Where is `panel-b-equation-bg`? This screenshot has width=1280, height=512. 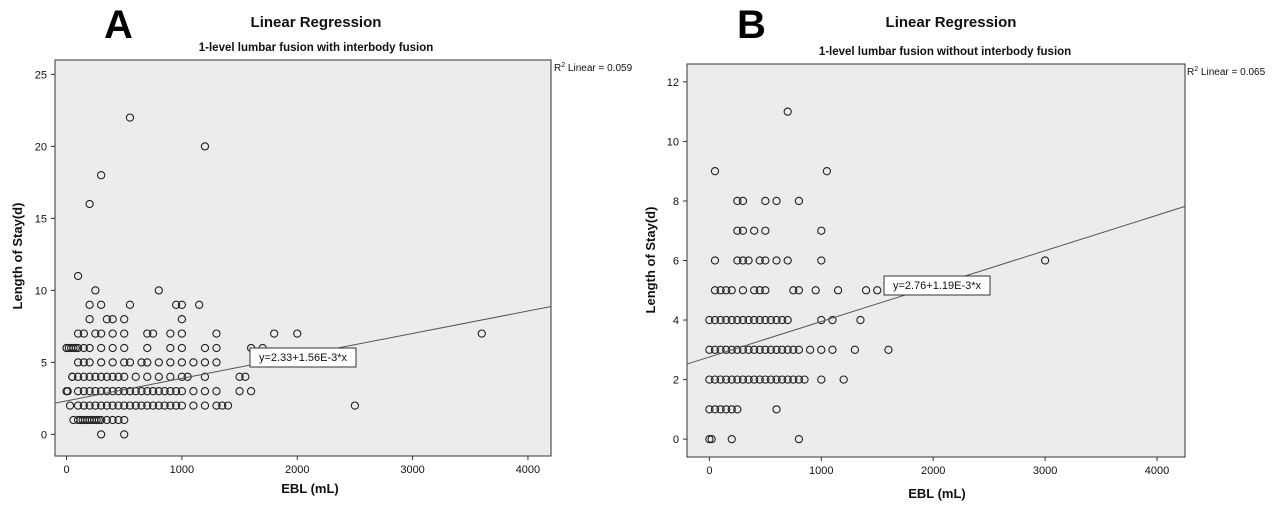 panel-b-equation-bg is located at coordinates (937, 285).